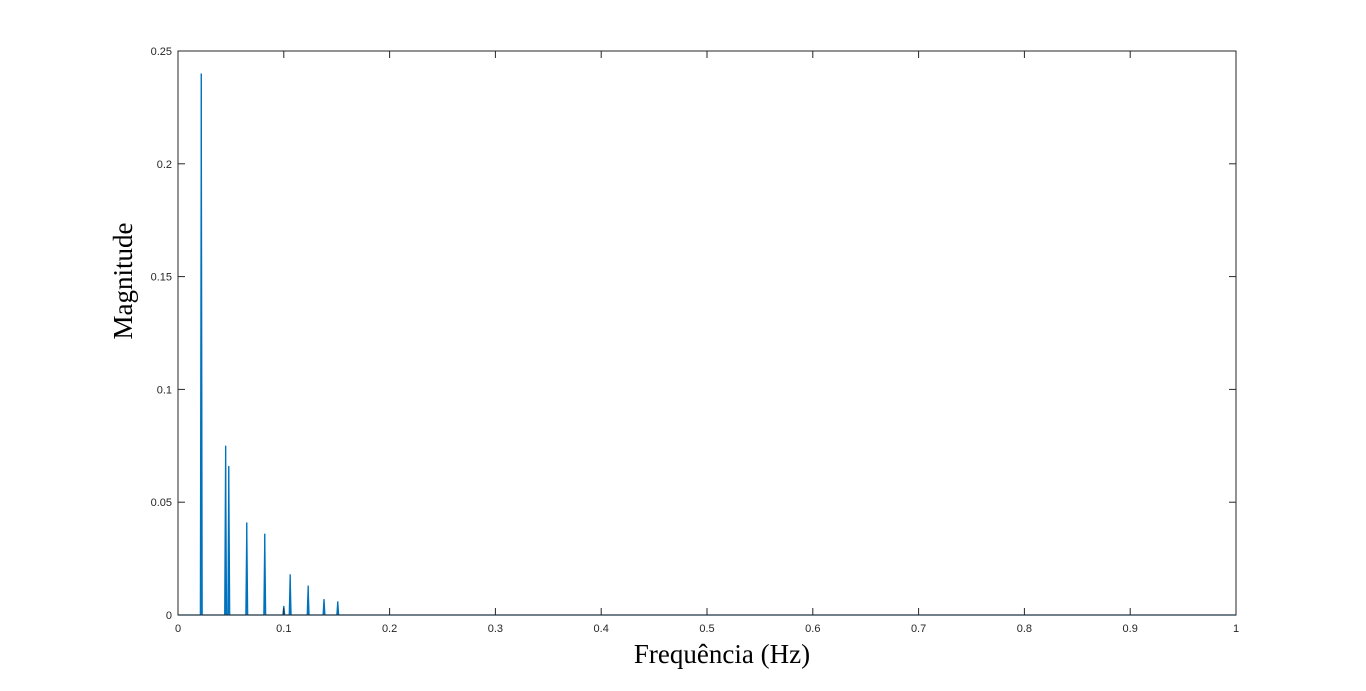  I want to click on x-tick-label: 0.8, so click(1024, 629).